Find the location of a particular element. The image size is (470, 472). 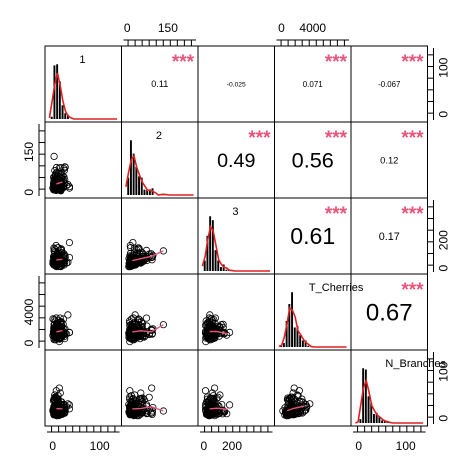

correlation-value: -0.067 is located at coordinates (389, 84).